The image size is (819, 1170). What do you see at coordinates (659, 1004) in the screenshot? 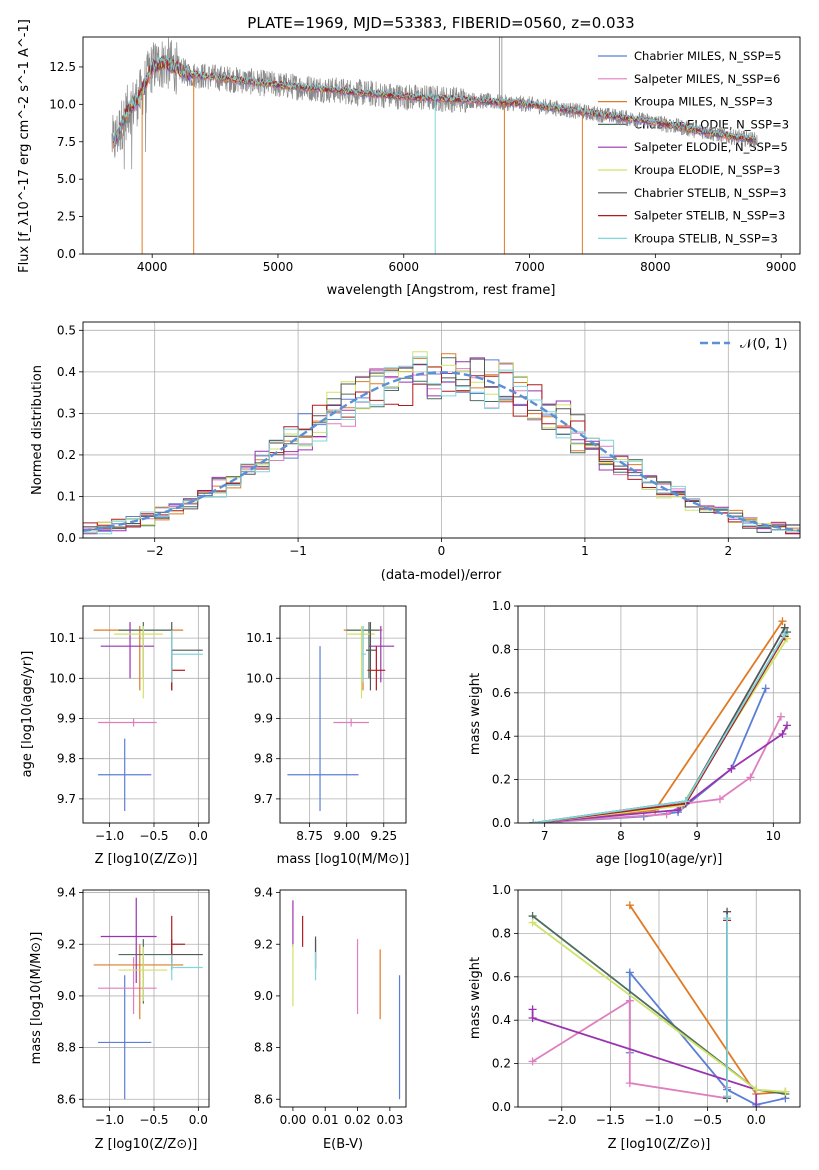
I see `mw_vs_Z-plot-area` at bounding box center [659, 1004].